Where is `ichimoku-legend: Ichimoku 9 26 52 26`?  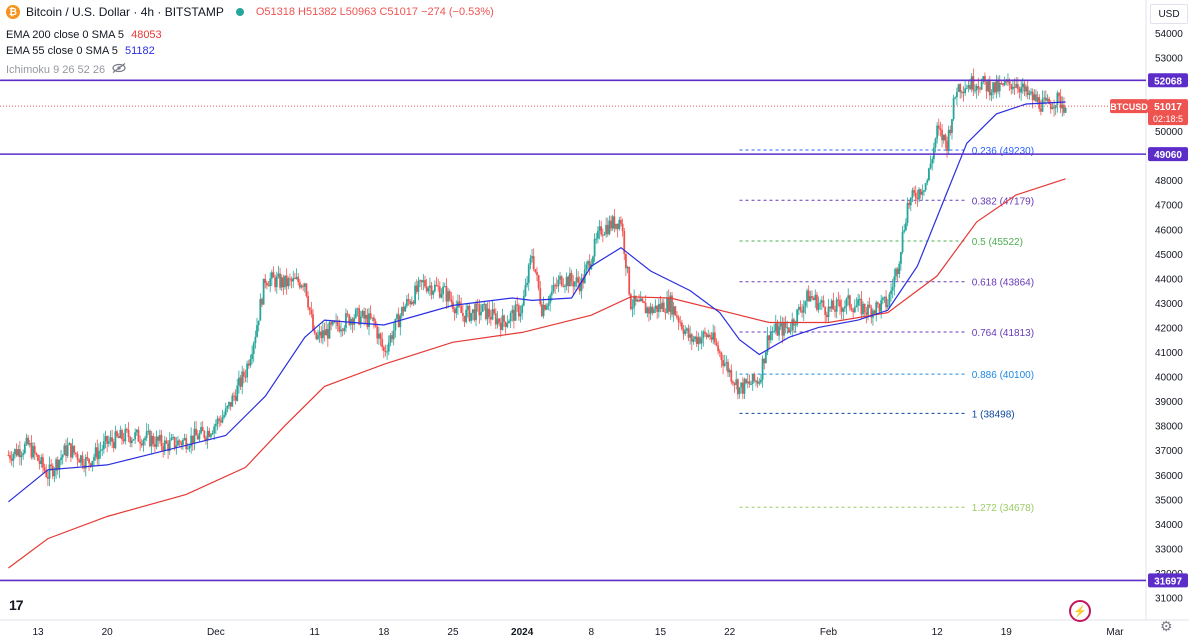 ichimoku-legend: Ichimoku 9 26 52 26 is located at coordinates (66, 69).